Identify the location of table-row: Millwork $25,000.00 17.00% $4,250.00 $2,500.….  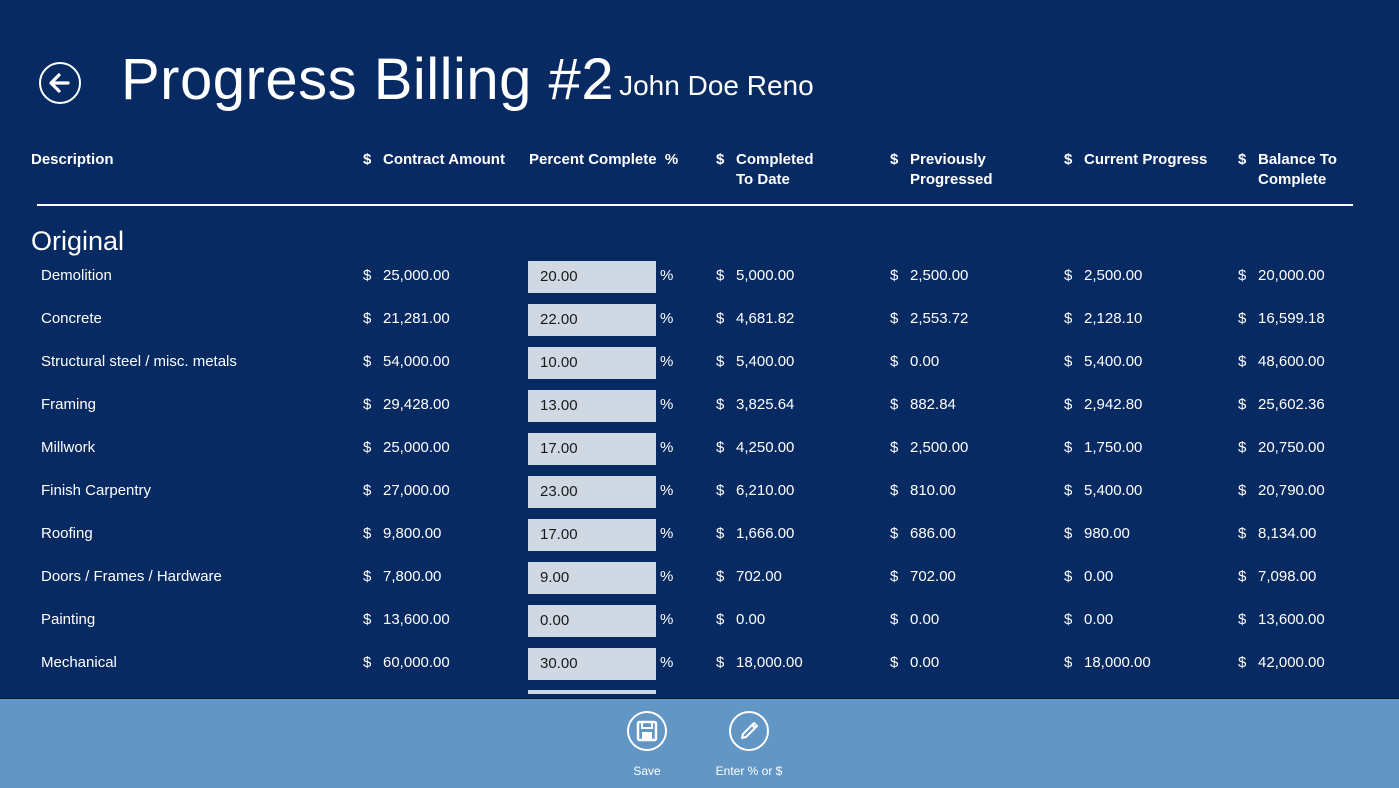
(699, 448).